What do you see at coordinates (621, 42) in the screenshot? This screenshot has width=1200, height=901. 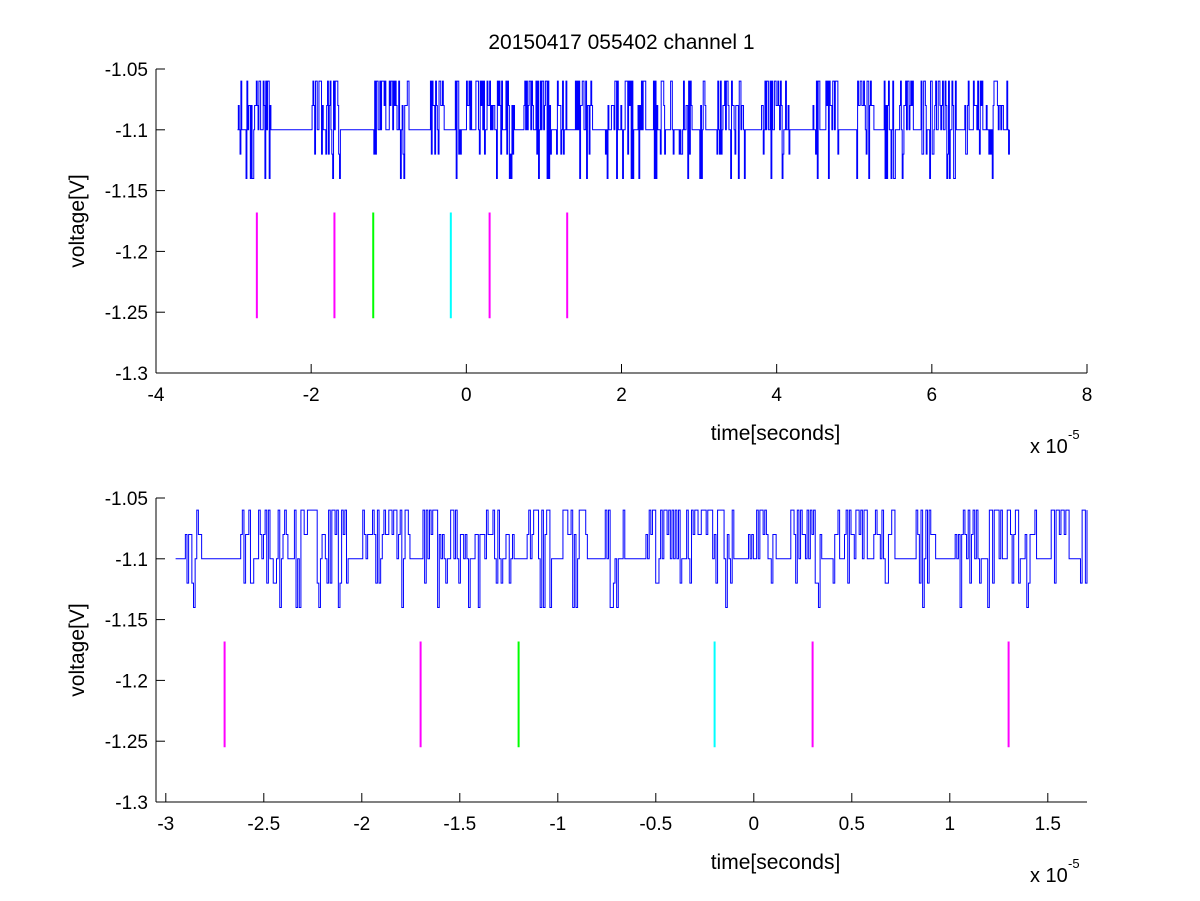 I see `chart-title-1: 20150417 055402 channel 1` at bounding box center [621, 42].